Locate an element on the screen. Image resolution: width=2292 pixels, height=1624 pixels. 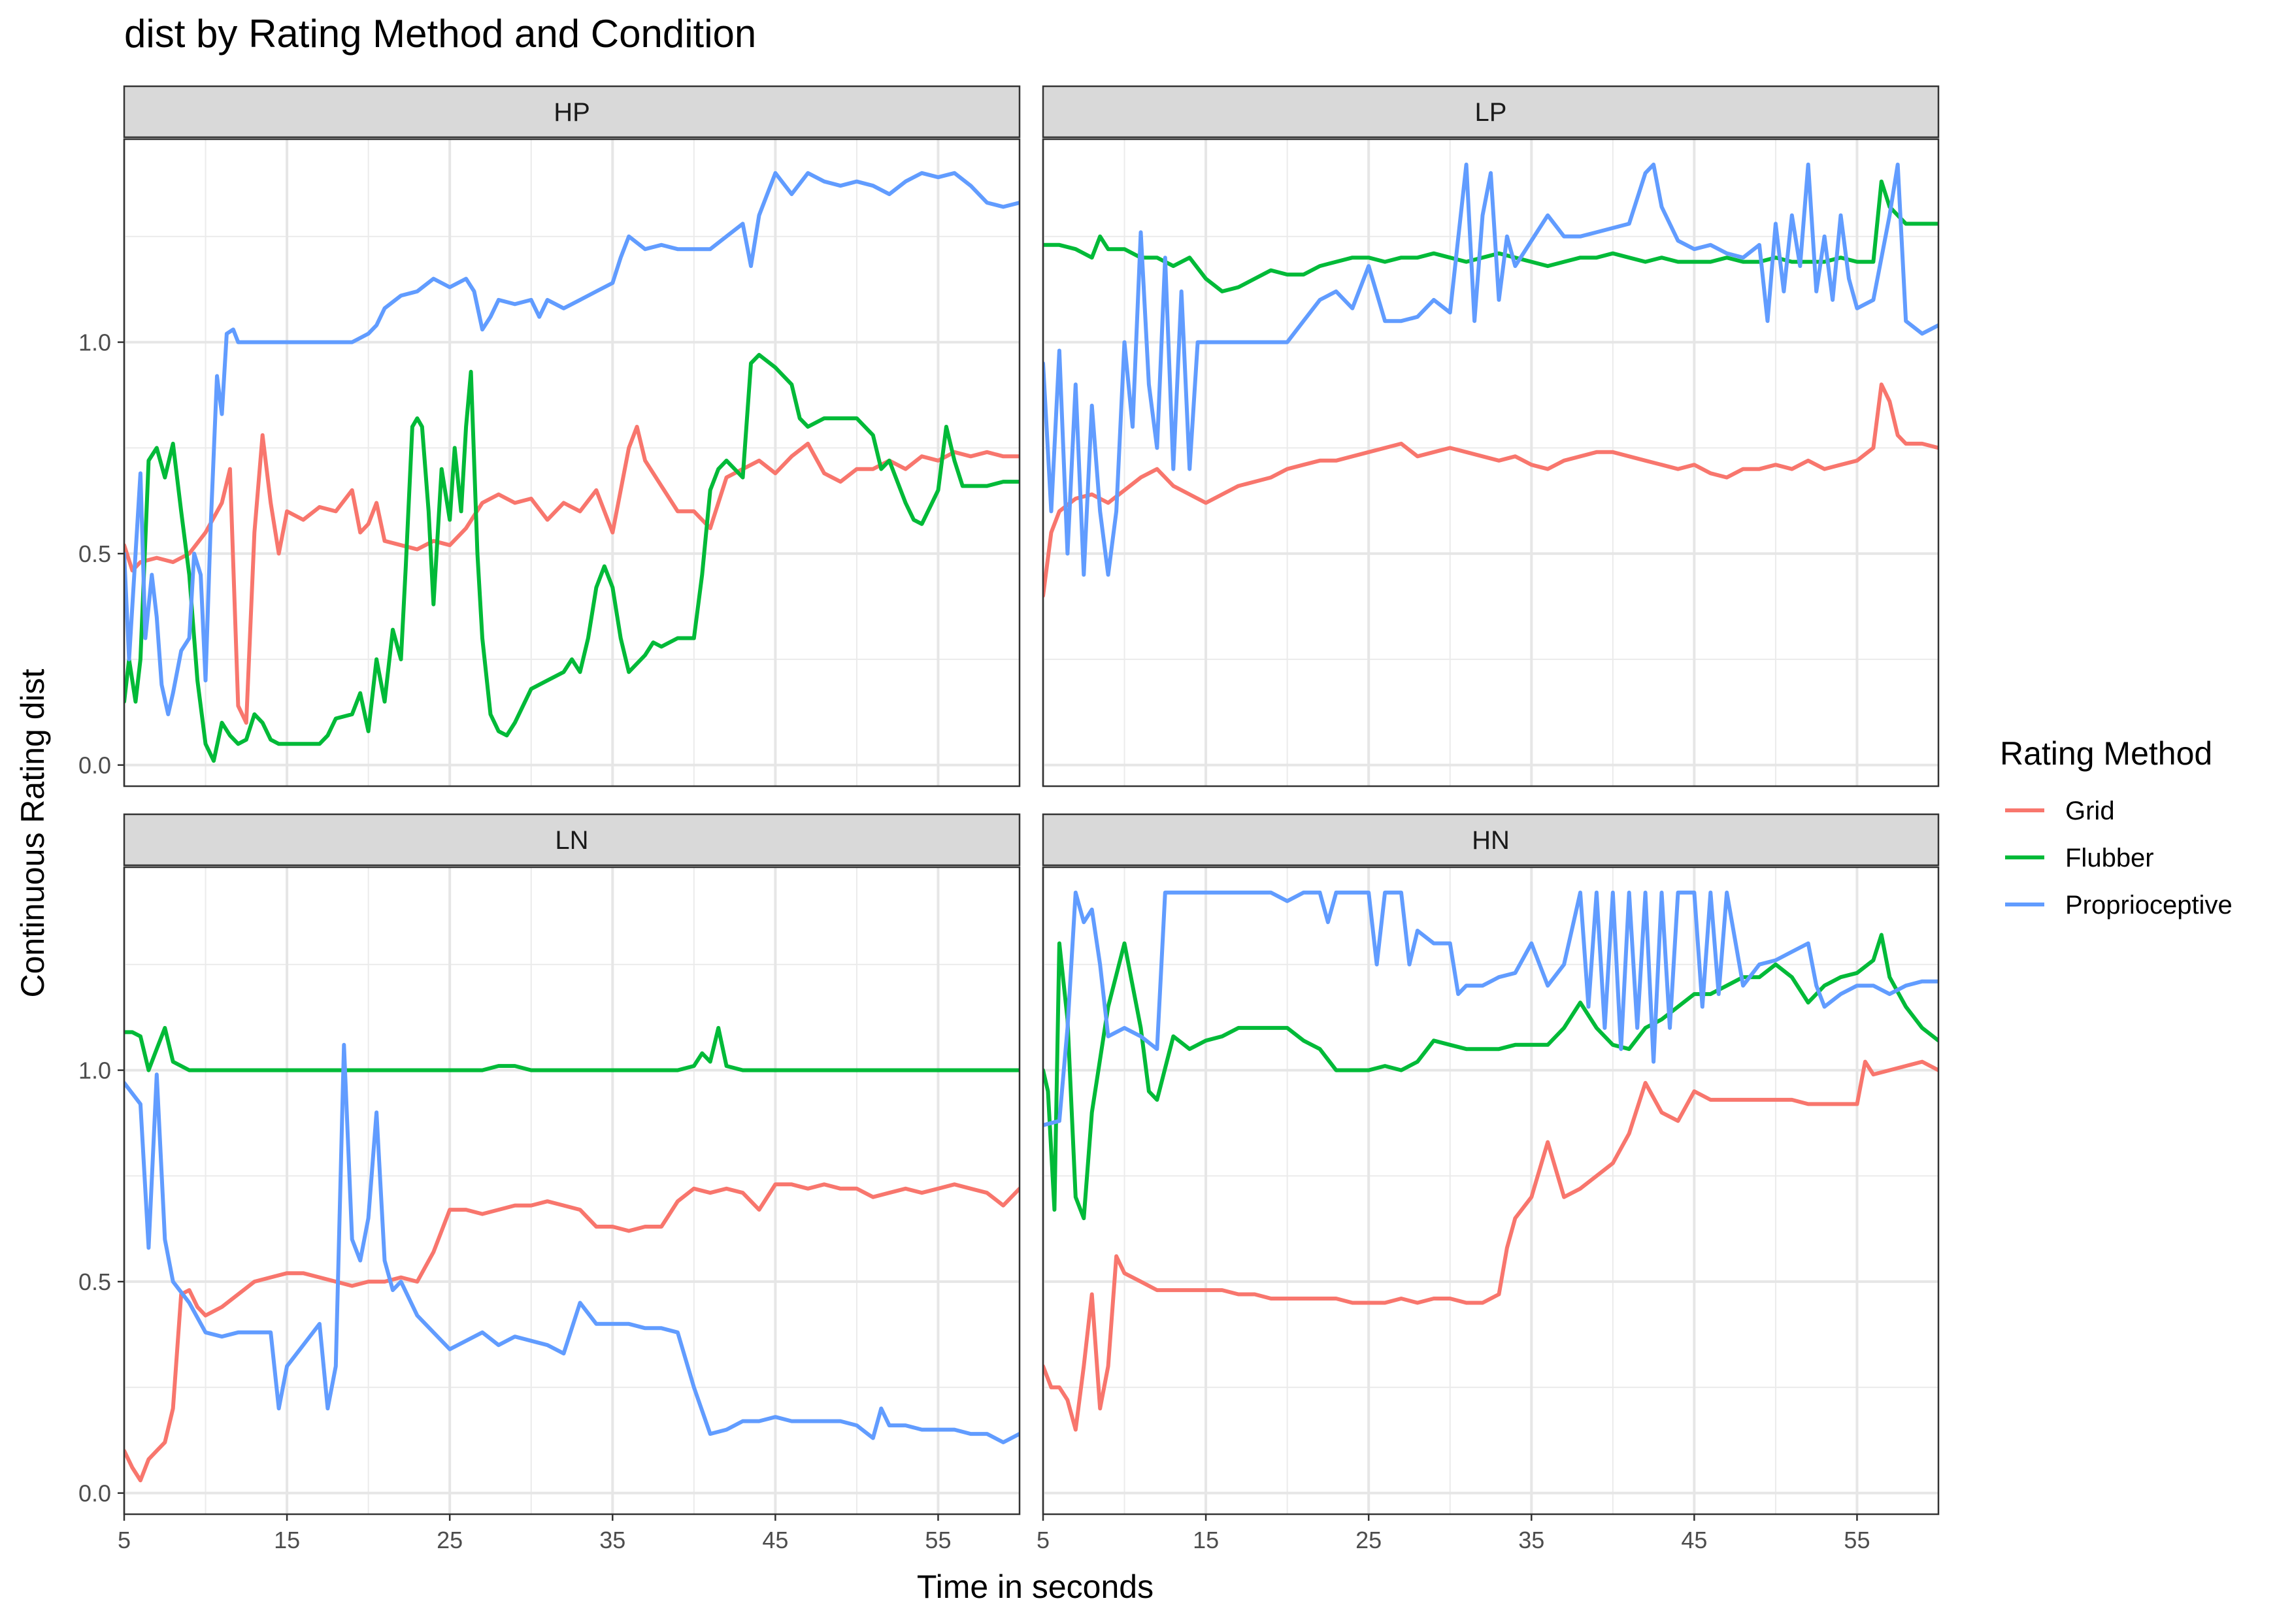
y-axis-title: Continuous Rating dist is located at coordinates (33, 833).